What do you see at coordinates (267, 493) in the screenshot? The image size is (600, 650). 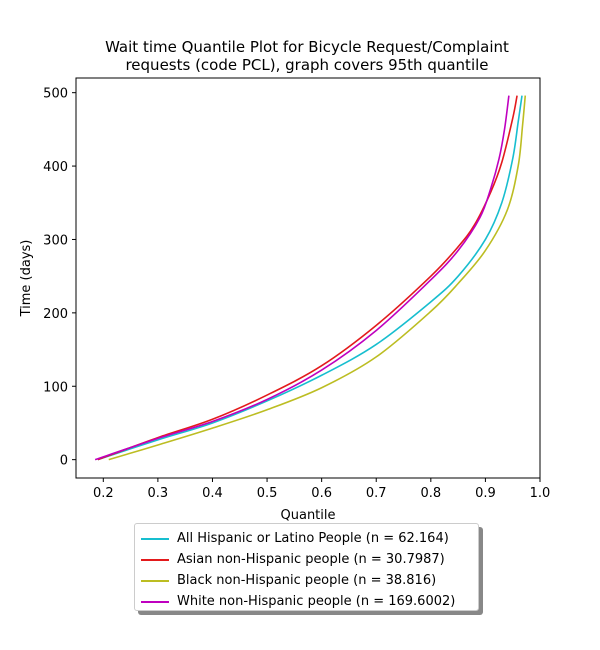 I see `x-tick-label: 0.5` at bounding box center [267, 493].